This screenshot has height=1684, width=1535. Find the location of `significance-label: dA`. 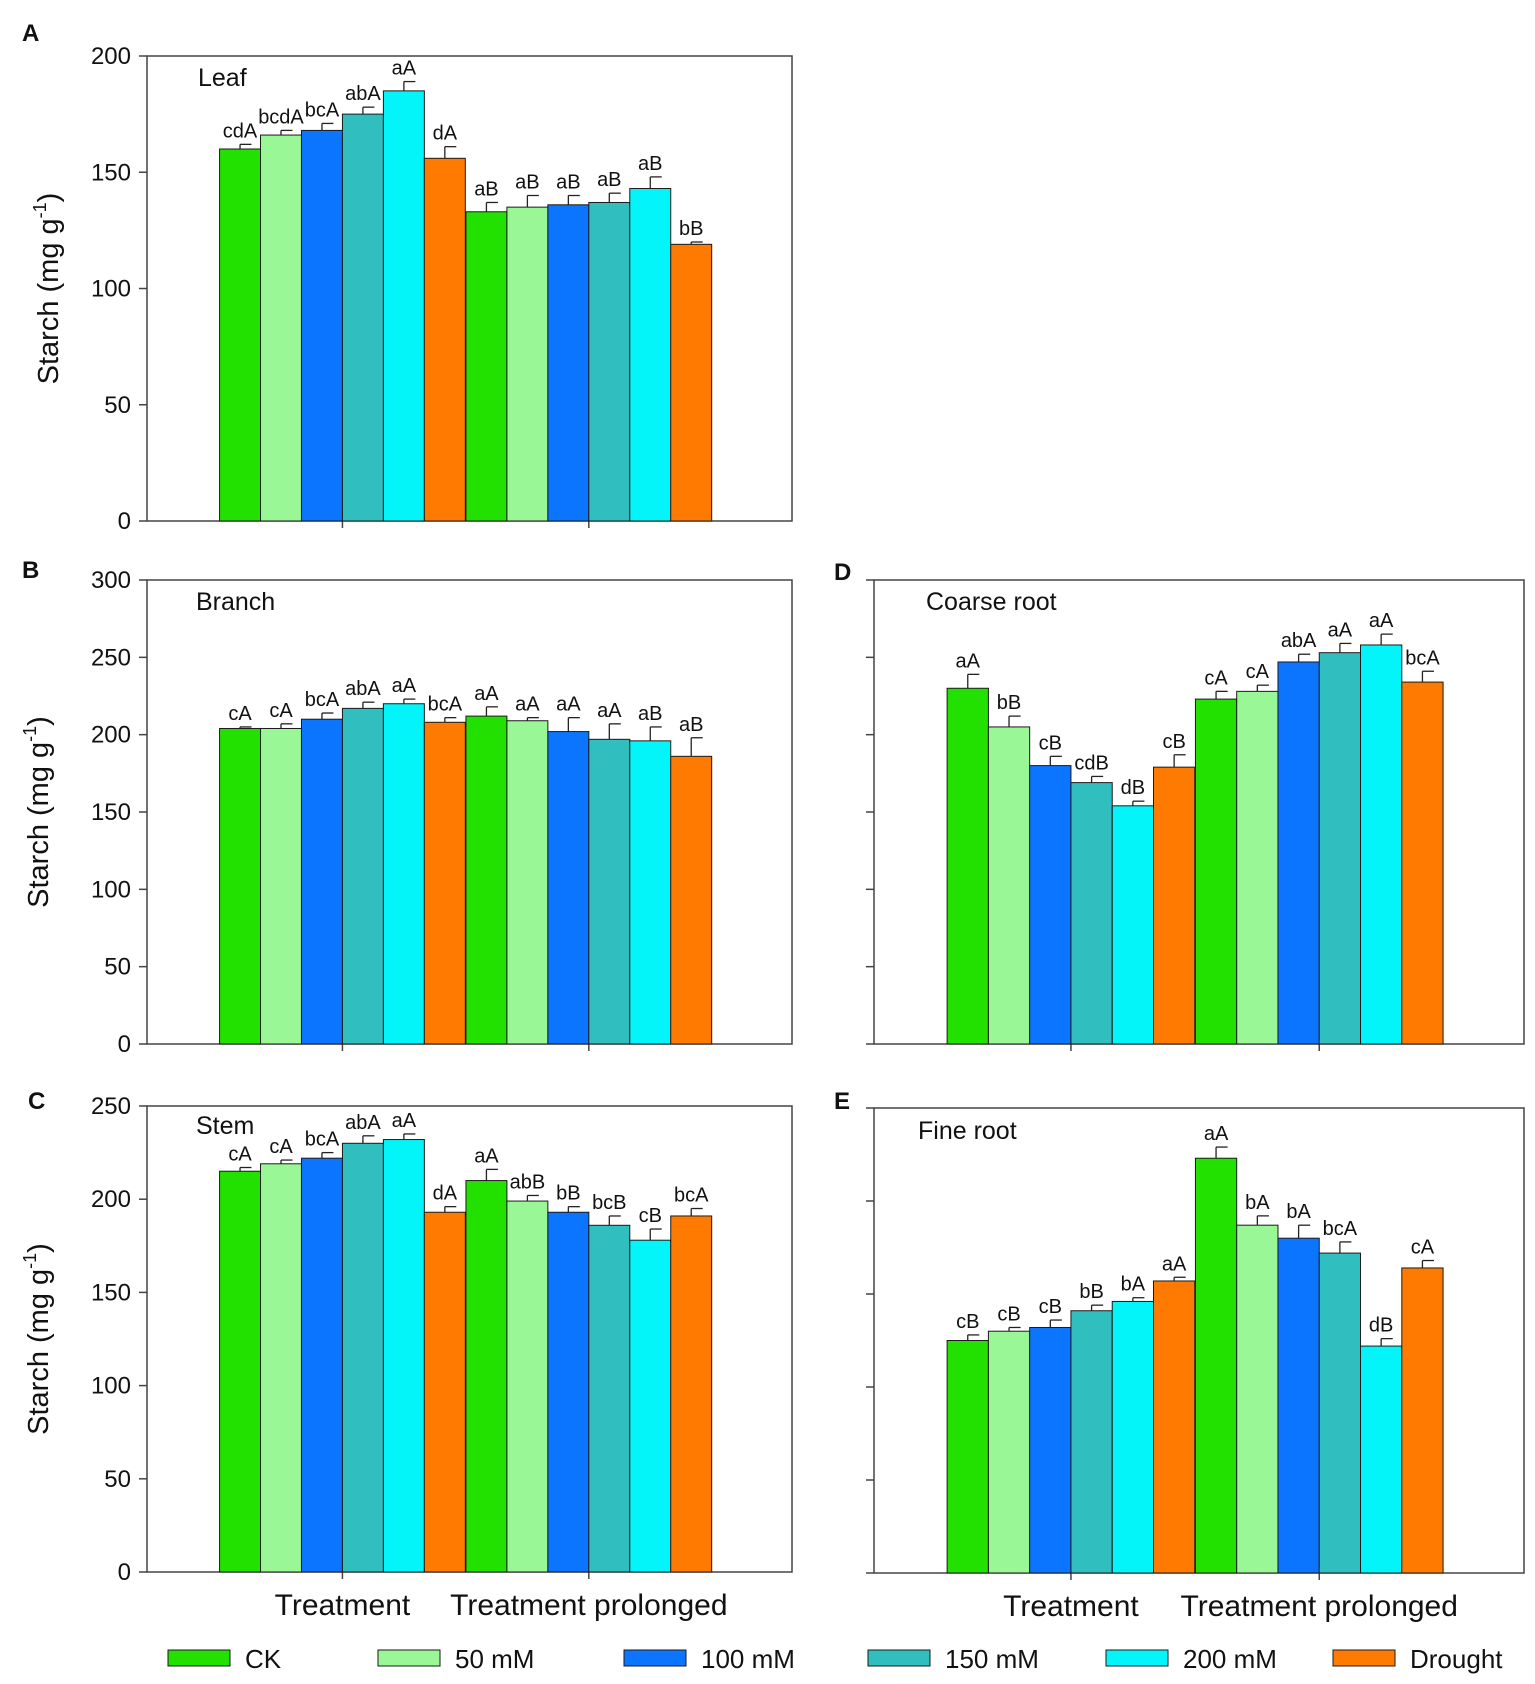

significance-label: dA is located at coordinates (445, 134).